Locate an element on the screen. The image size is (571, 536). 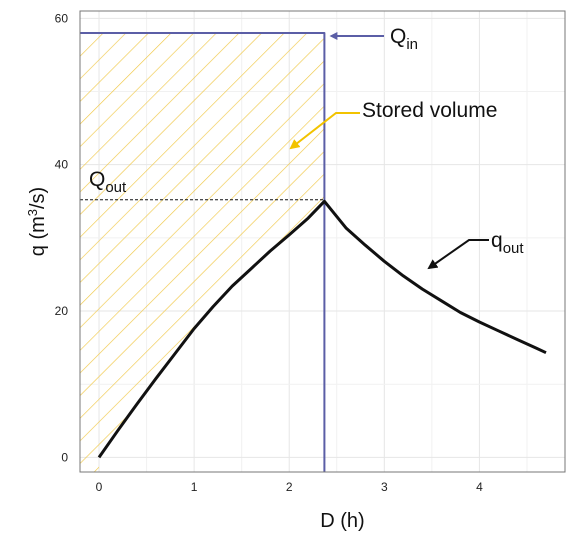
x-tick-label: 2 is located at coordinates (289, 487).